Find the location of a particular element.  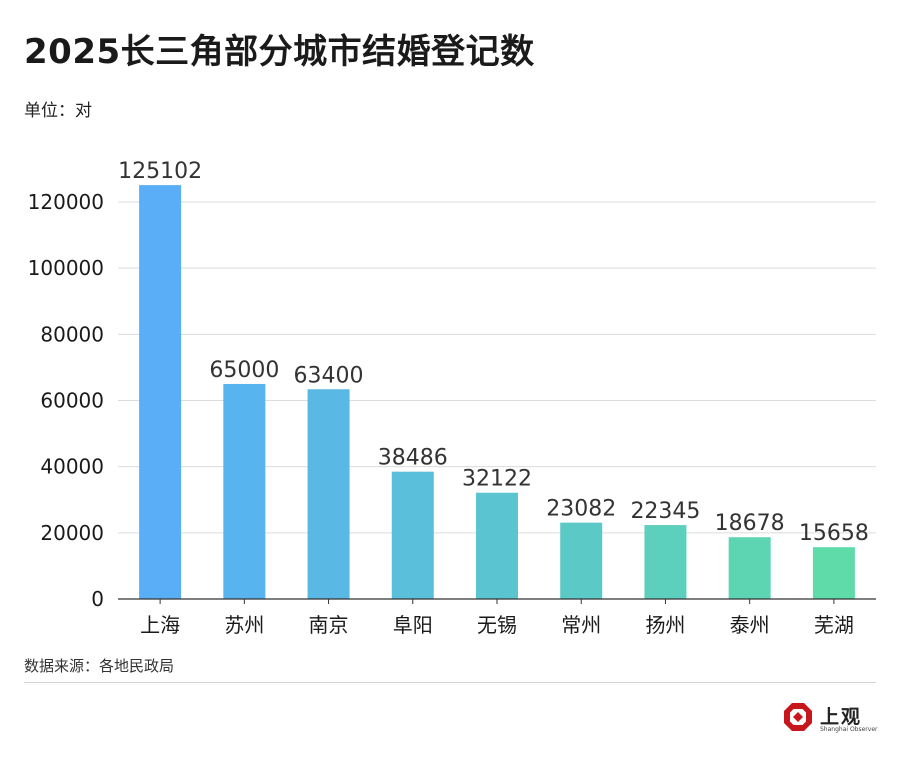

x-tick-label: 扬州 is located at coordinates (665, 625).